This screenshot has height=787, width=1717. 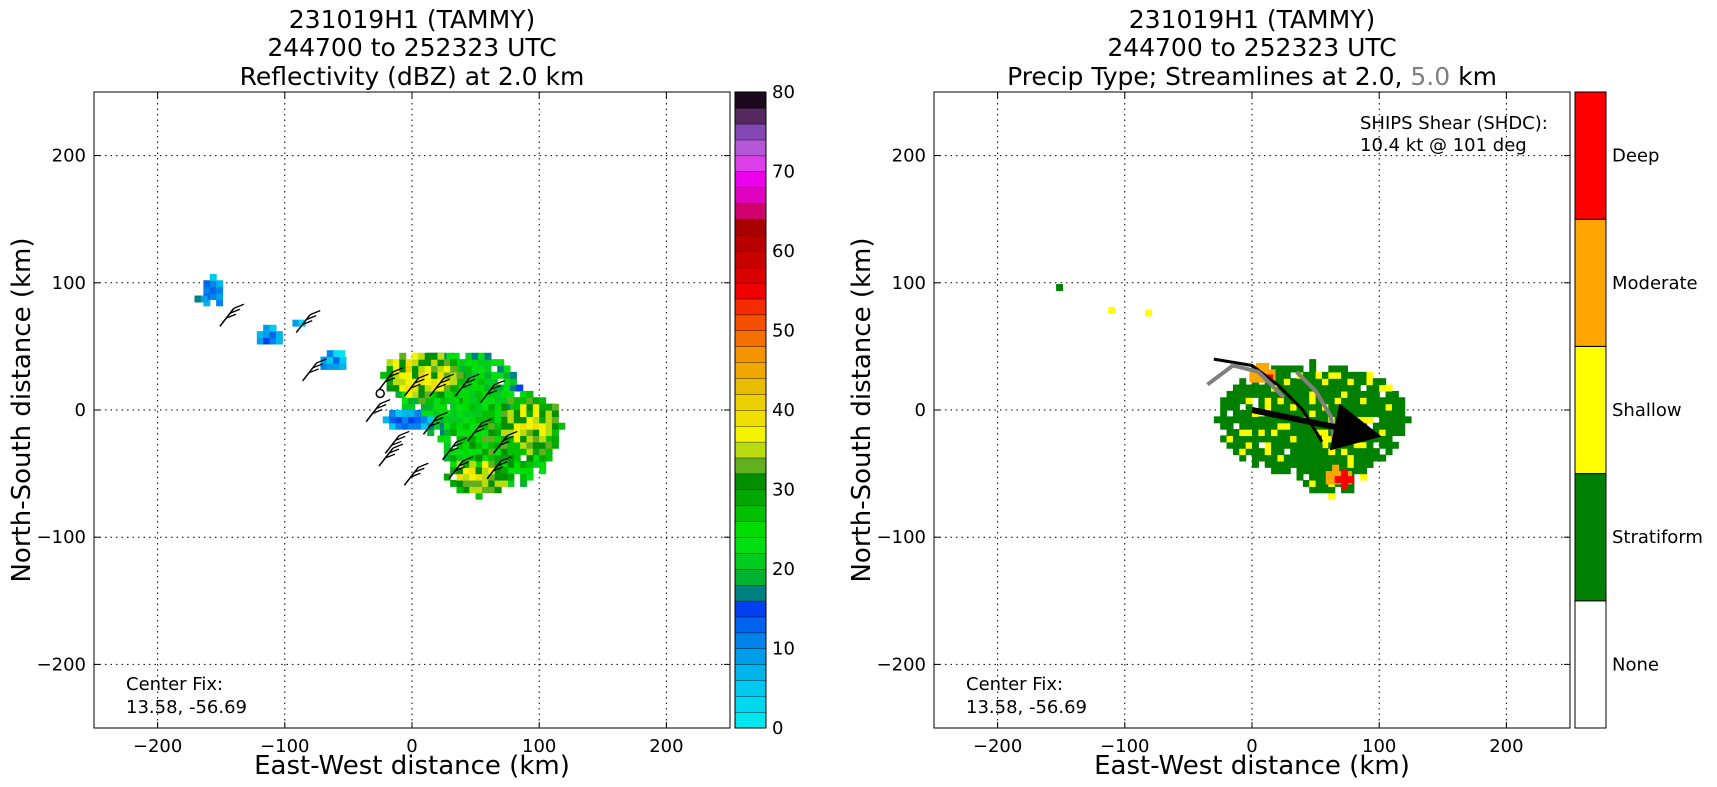 I want to click on colorbar-cat-label-2: Shallow, so click(x=1647, y=410).